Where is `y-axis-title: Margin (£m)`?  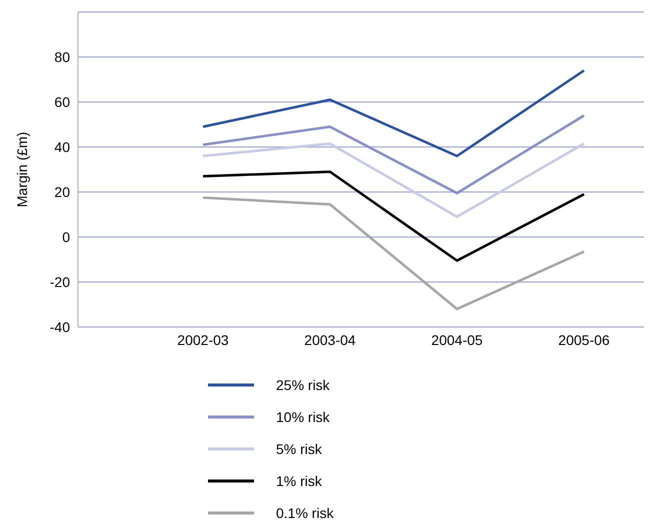
y-axis-title: Margin (£m) is located at coordinates (22, 170).